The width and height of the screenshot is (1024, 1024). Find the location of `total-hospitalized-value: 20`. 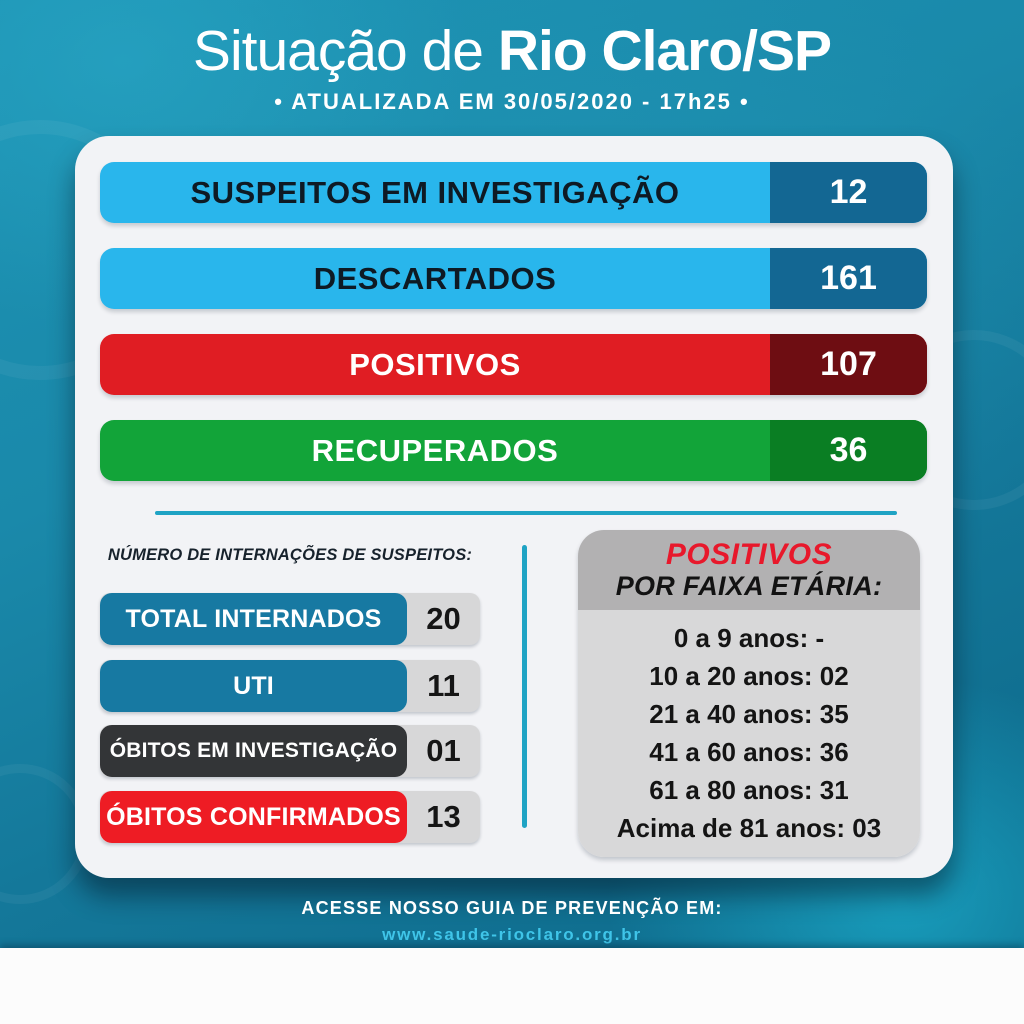

total-hospitalized-value: 20 is located at coordinates (443, 618).